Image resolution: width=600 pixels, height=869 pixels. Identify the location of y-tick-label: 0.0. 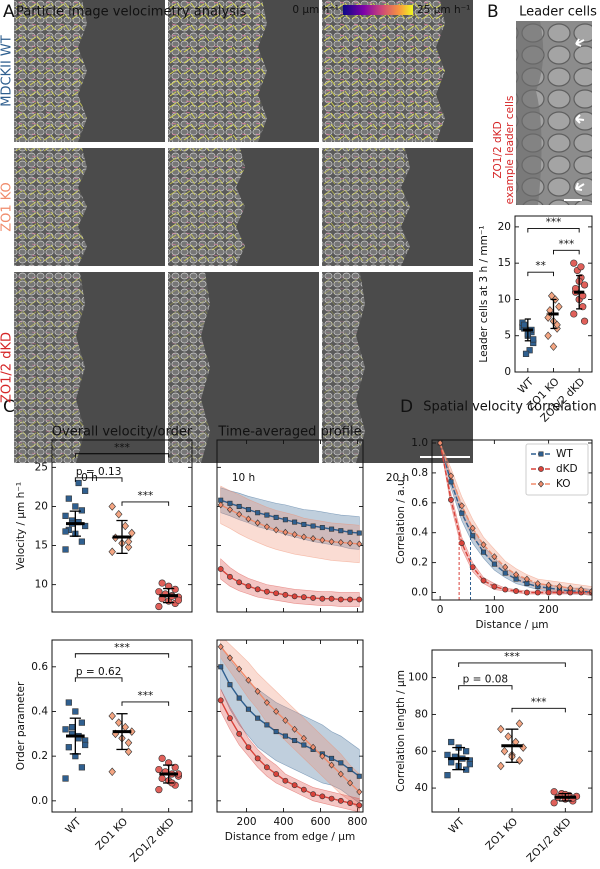
(39, 801).